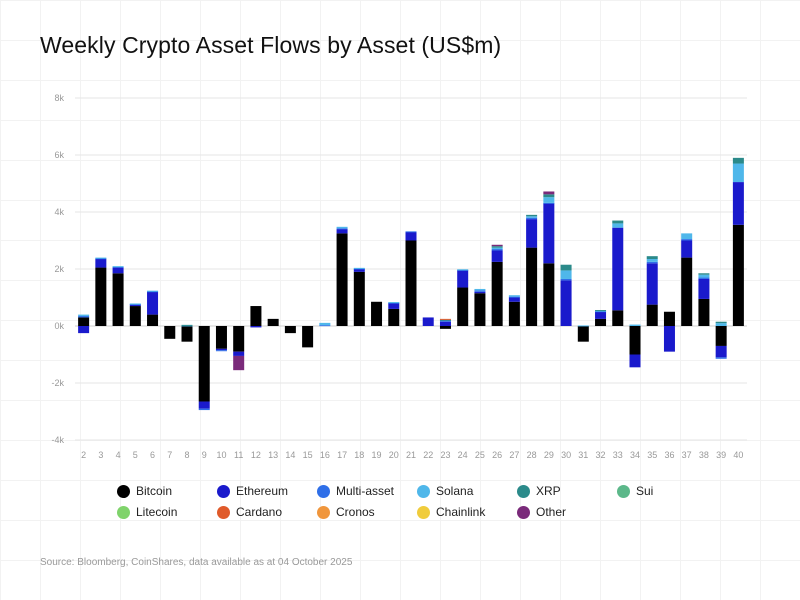  I want to click on y-tick-label: 8k, so click(59, 98).